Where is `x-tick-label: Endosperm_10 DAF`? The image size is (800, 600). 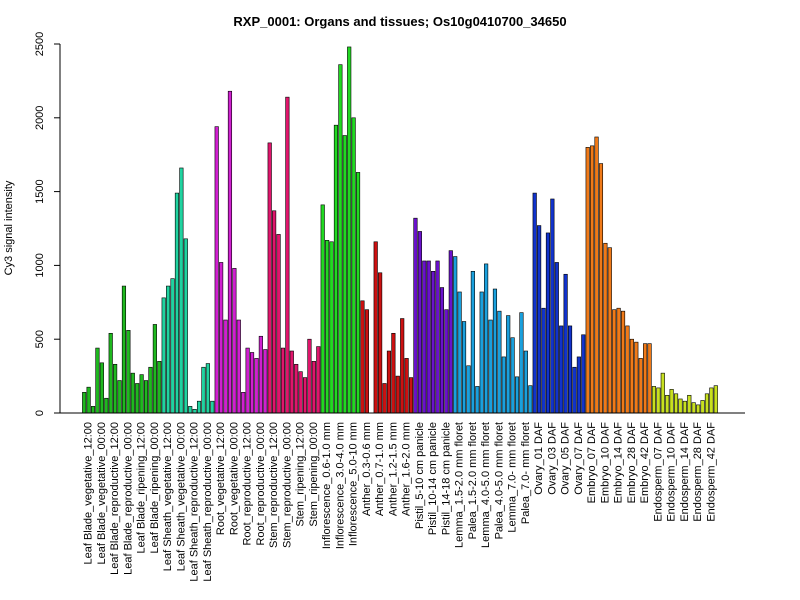
x-tick-label: Endosperm_10 DAF is located at coordinates (672, 472).